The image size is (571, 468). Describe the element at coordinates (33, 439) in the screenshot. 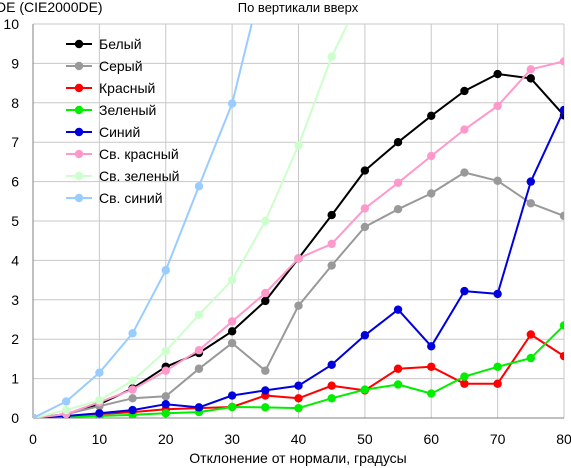

I see `x-tick-label-0: 0` at that location.